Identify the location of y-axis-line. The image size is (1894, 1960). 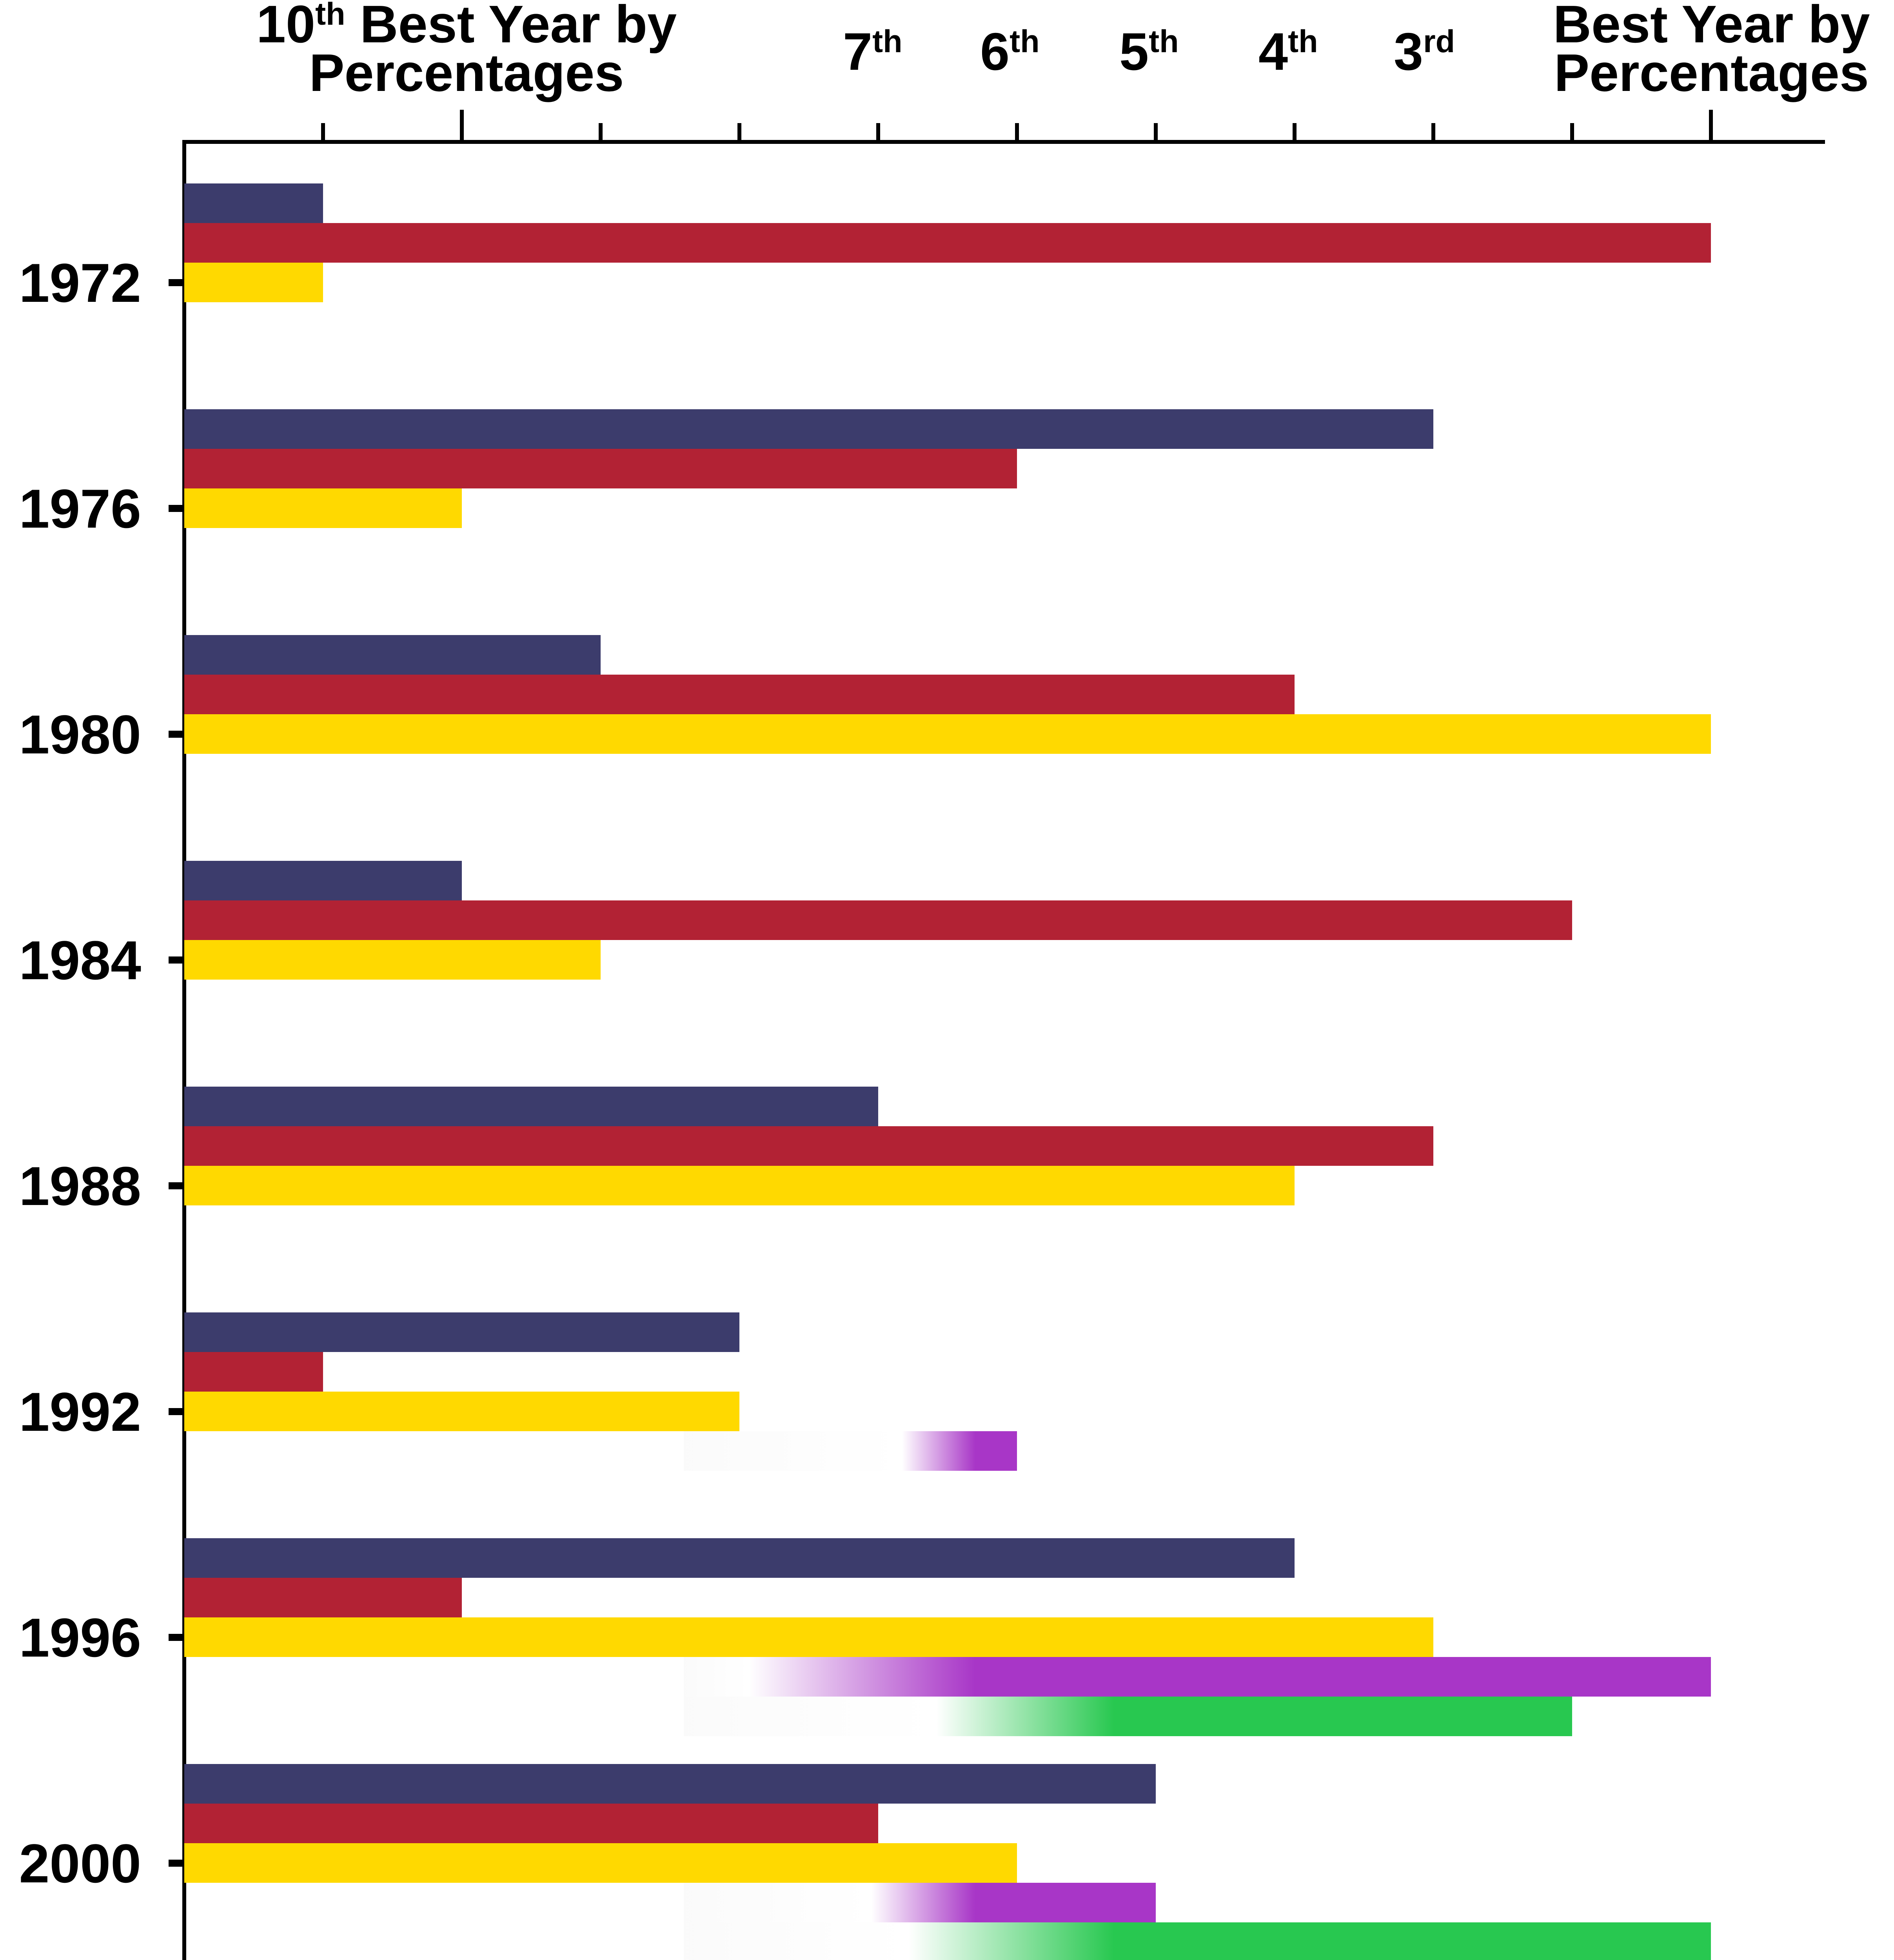
(184, 1050).